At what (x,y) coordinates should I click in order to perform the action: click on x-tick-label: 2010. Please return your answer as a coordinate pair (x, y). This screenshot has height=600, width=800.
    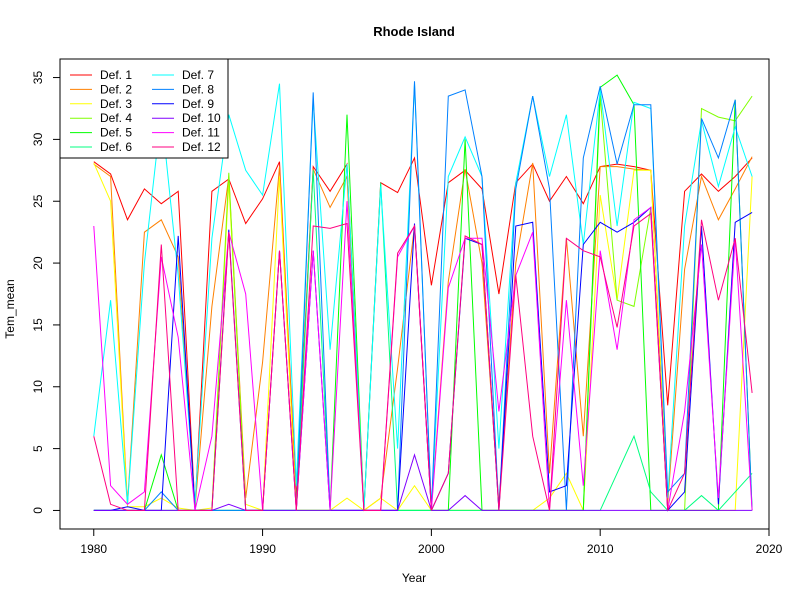
    Looking at the image, I should click on (600, 549).